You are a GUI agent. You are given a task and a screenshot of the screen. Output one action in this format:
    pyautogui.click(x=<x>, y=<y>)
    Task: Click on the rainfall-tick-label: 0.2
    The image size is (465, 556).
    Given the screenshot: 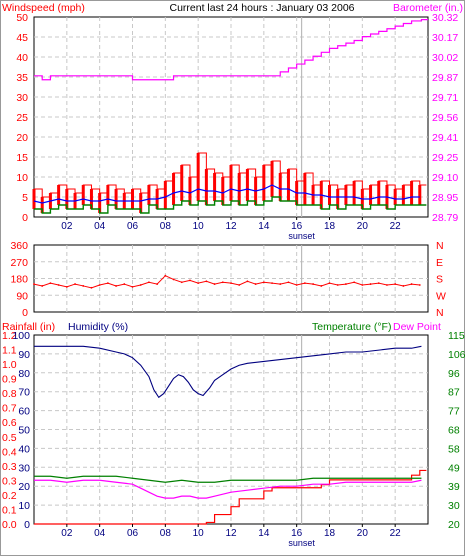 What is the action you would take?
    pyautogui.click(x=9, y=496)
    